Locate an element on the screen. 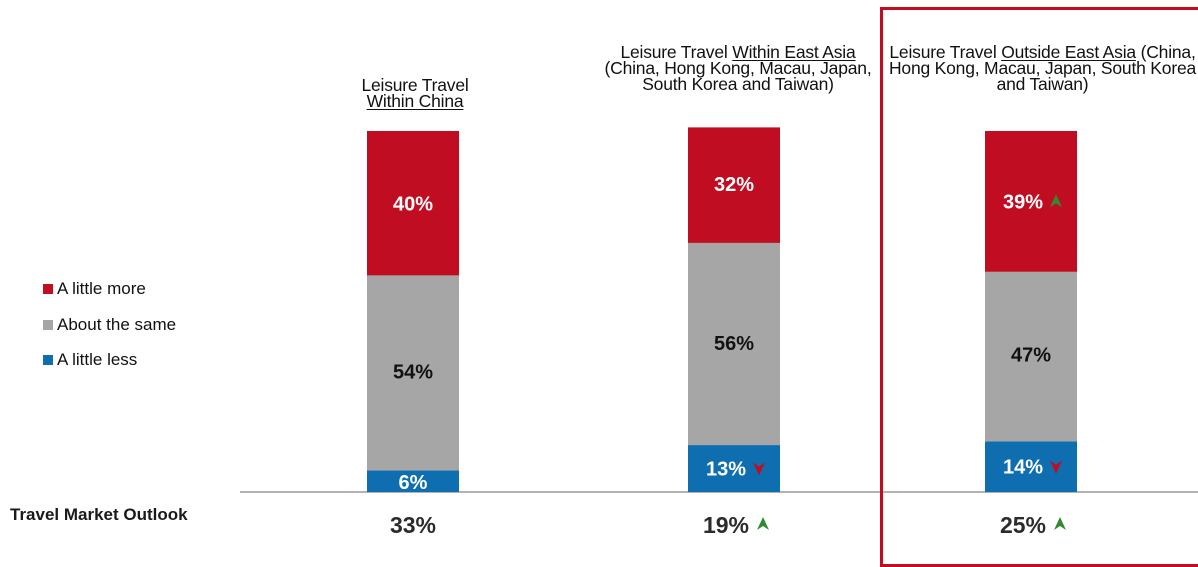 The image size is (1198, 567). legend-swatch-less is located at coordinates (48, 360).